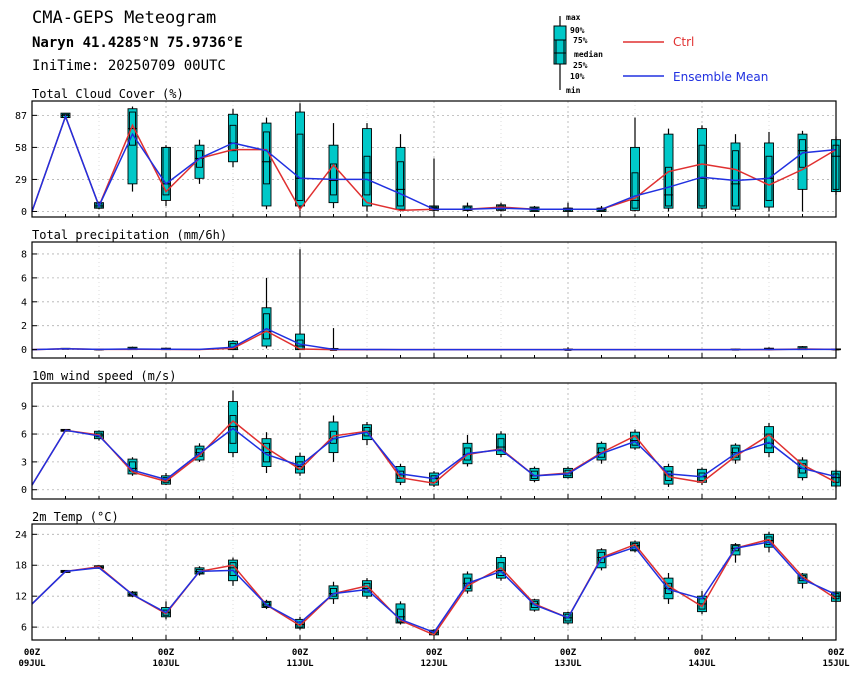 The height and width of the screenshot is (680, 858). I want to click on panel-title: Total precipitation (mm/6h), so click(129, 235).